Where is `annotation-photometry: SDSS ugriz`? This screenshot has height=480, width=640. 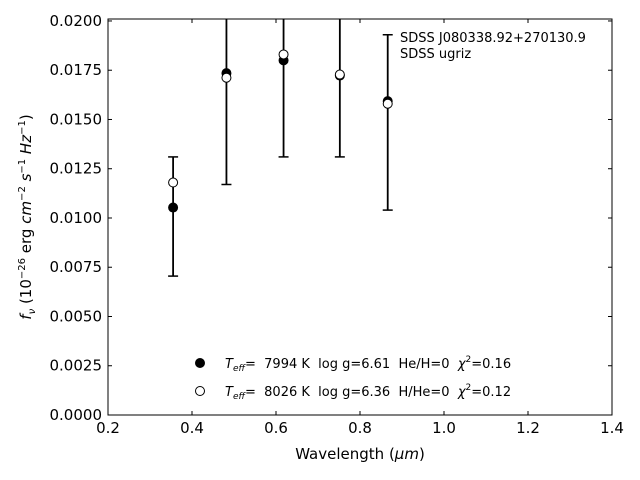 annotation-photometry: SDSS ugriz is located at coordinates (435, 54).